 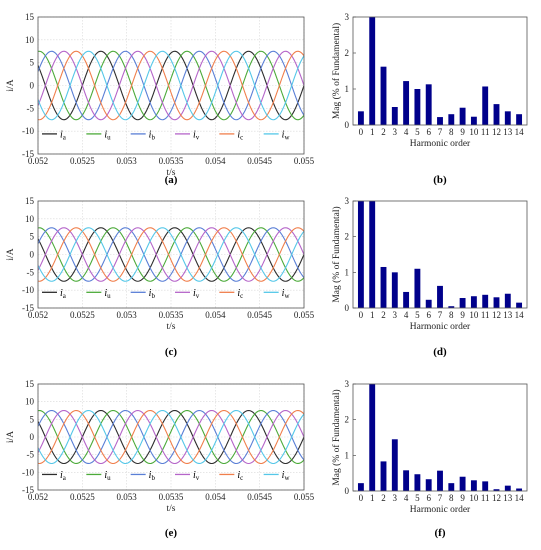 I want to click on x-tick-label: 10, so click(x=474, y=498).